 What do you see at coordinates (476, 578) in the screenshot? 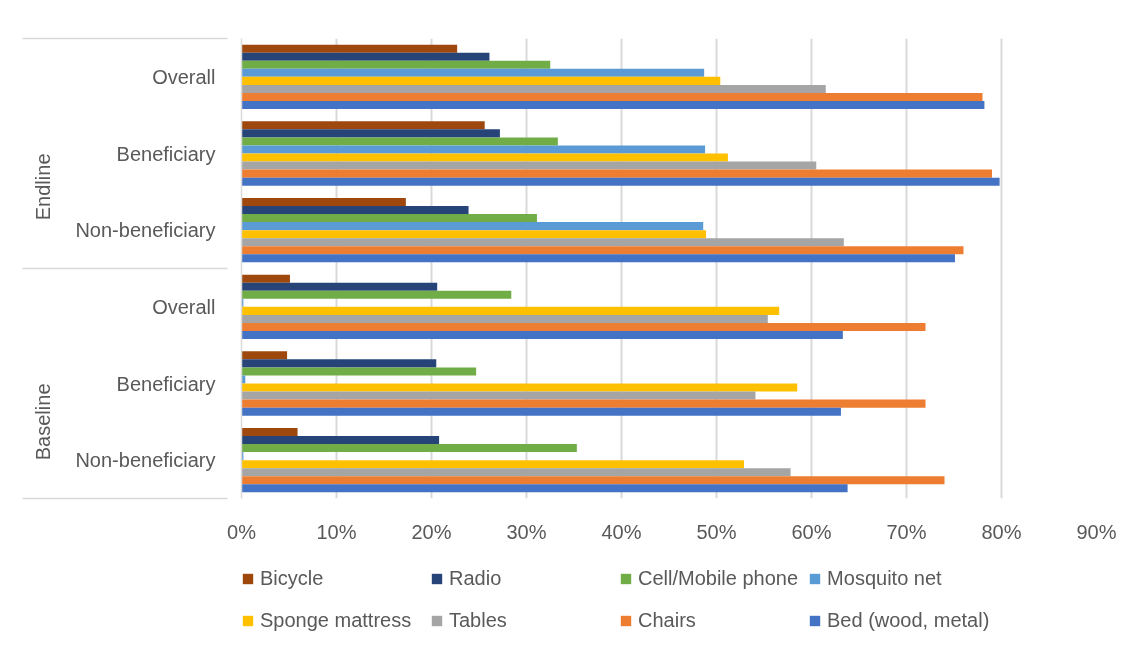
I see `legend-label: Radio` at bounding box center [476, 578].